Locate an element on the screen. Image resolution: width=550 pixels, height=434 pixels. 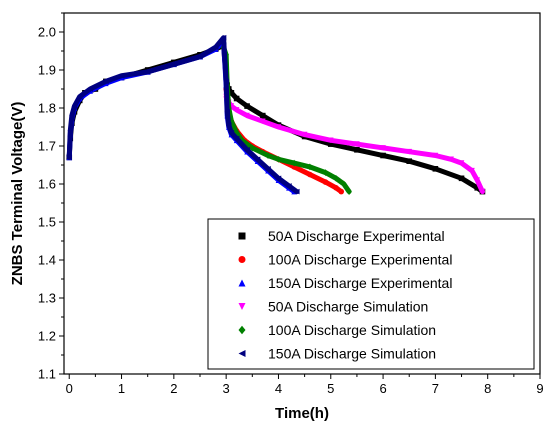
x-tick-label: 8 is located at coordinates (487, 388).